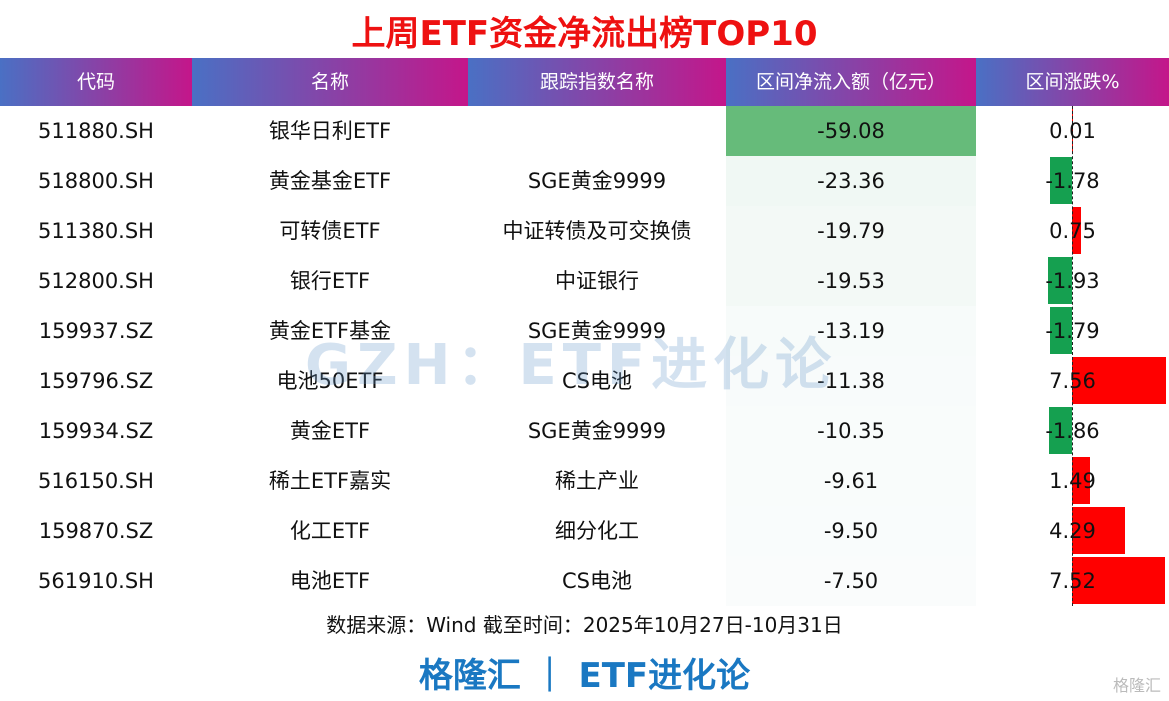 Image resolution: width=1169 pixels, height=701 pixels. I want to click on cell-change: -1.93, so click(1072, 281).